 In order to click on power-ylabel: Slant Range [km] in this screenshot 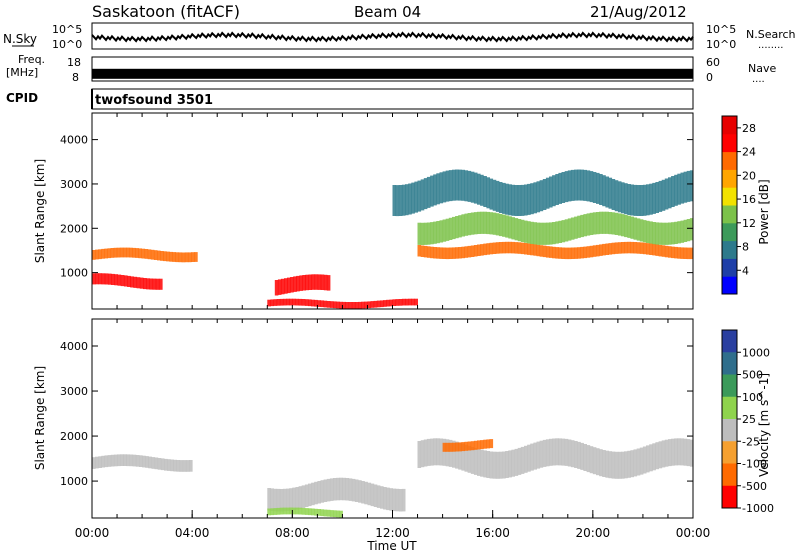, I will do `click(40, 211)`.